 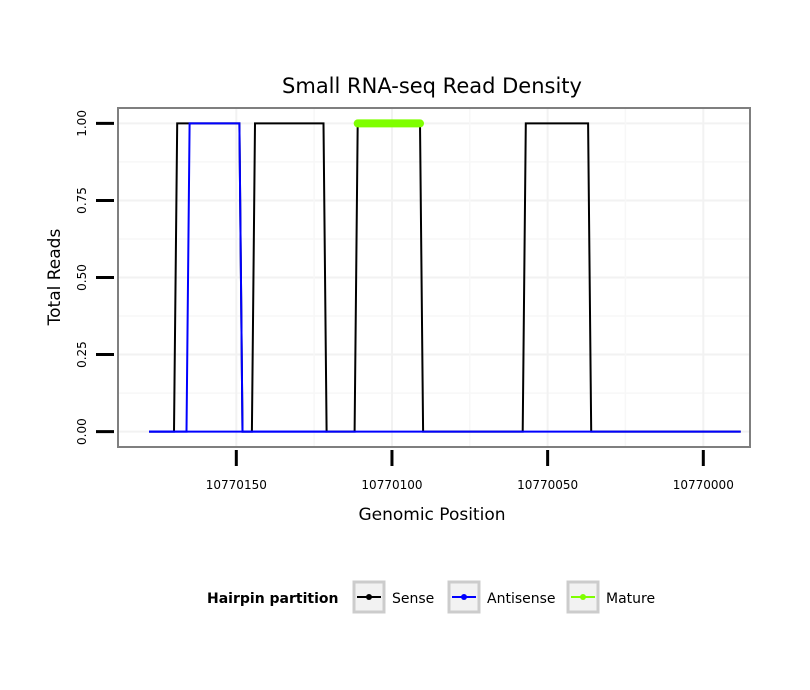 I want to click on legend-entry-mature: Mature, so click(x=610, y=597).